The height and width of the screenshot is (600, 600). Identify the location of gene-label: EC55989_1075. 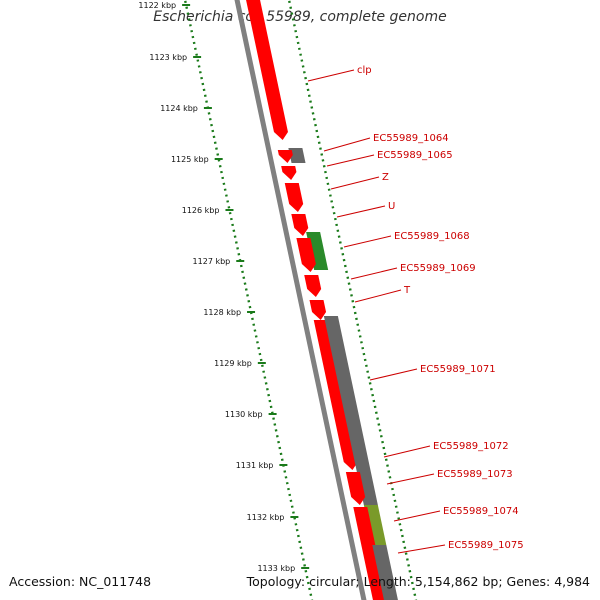
(486, 545).